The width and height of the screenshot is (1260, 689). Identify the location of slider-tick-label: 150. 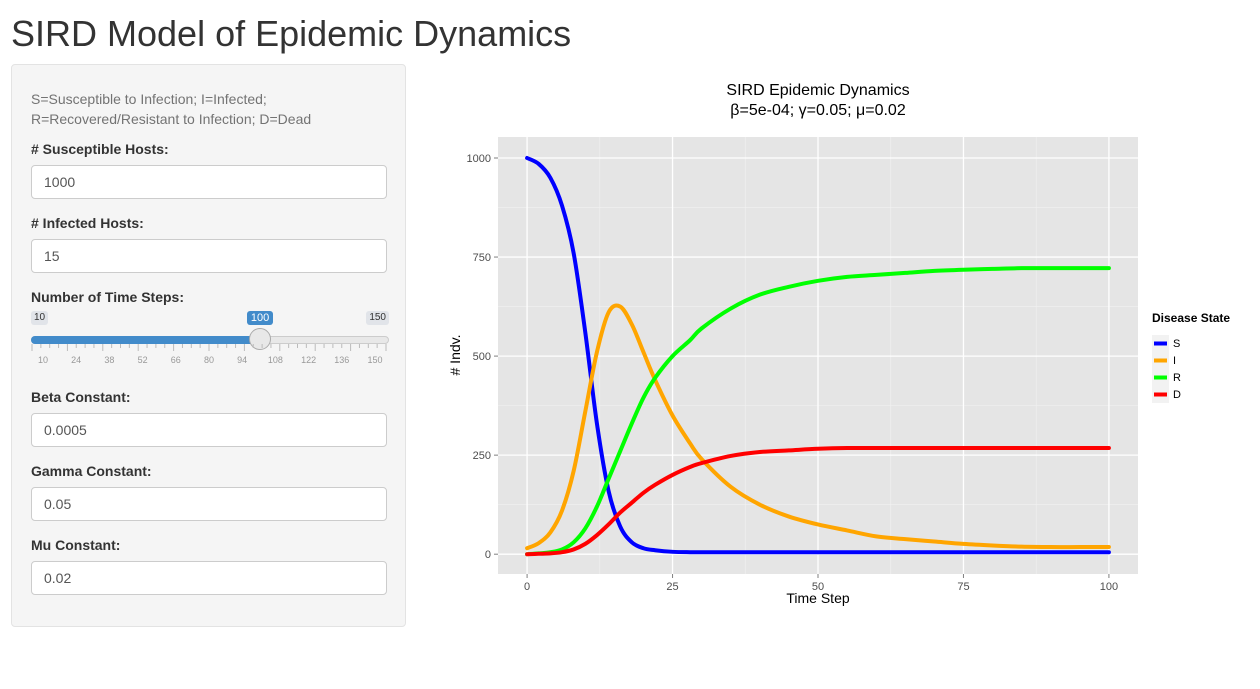
(375, 360).